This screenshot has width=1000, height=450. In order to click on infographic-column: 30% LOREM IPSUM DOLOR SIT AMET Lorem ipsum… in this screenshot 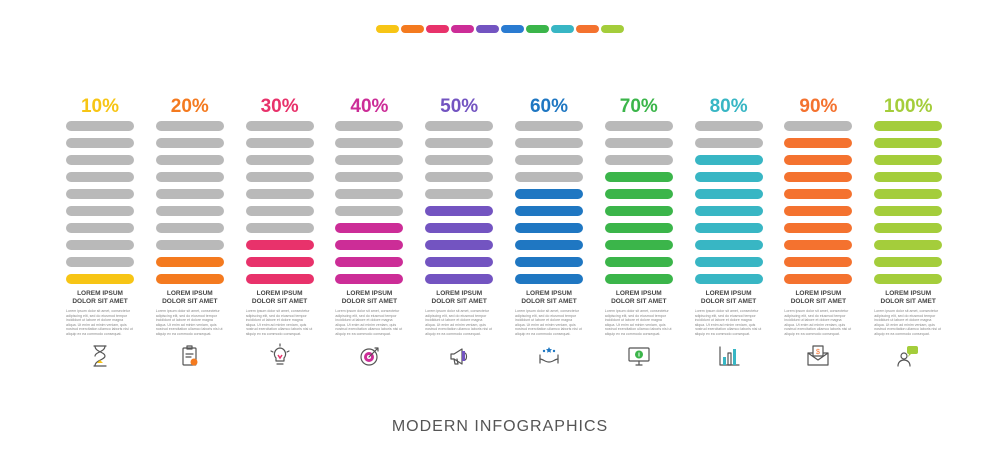, I will do `click(279, 231)`.